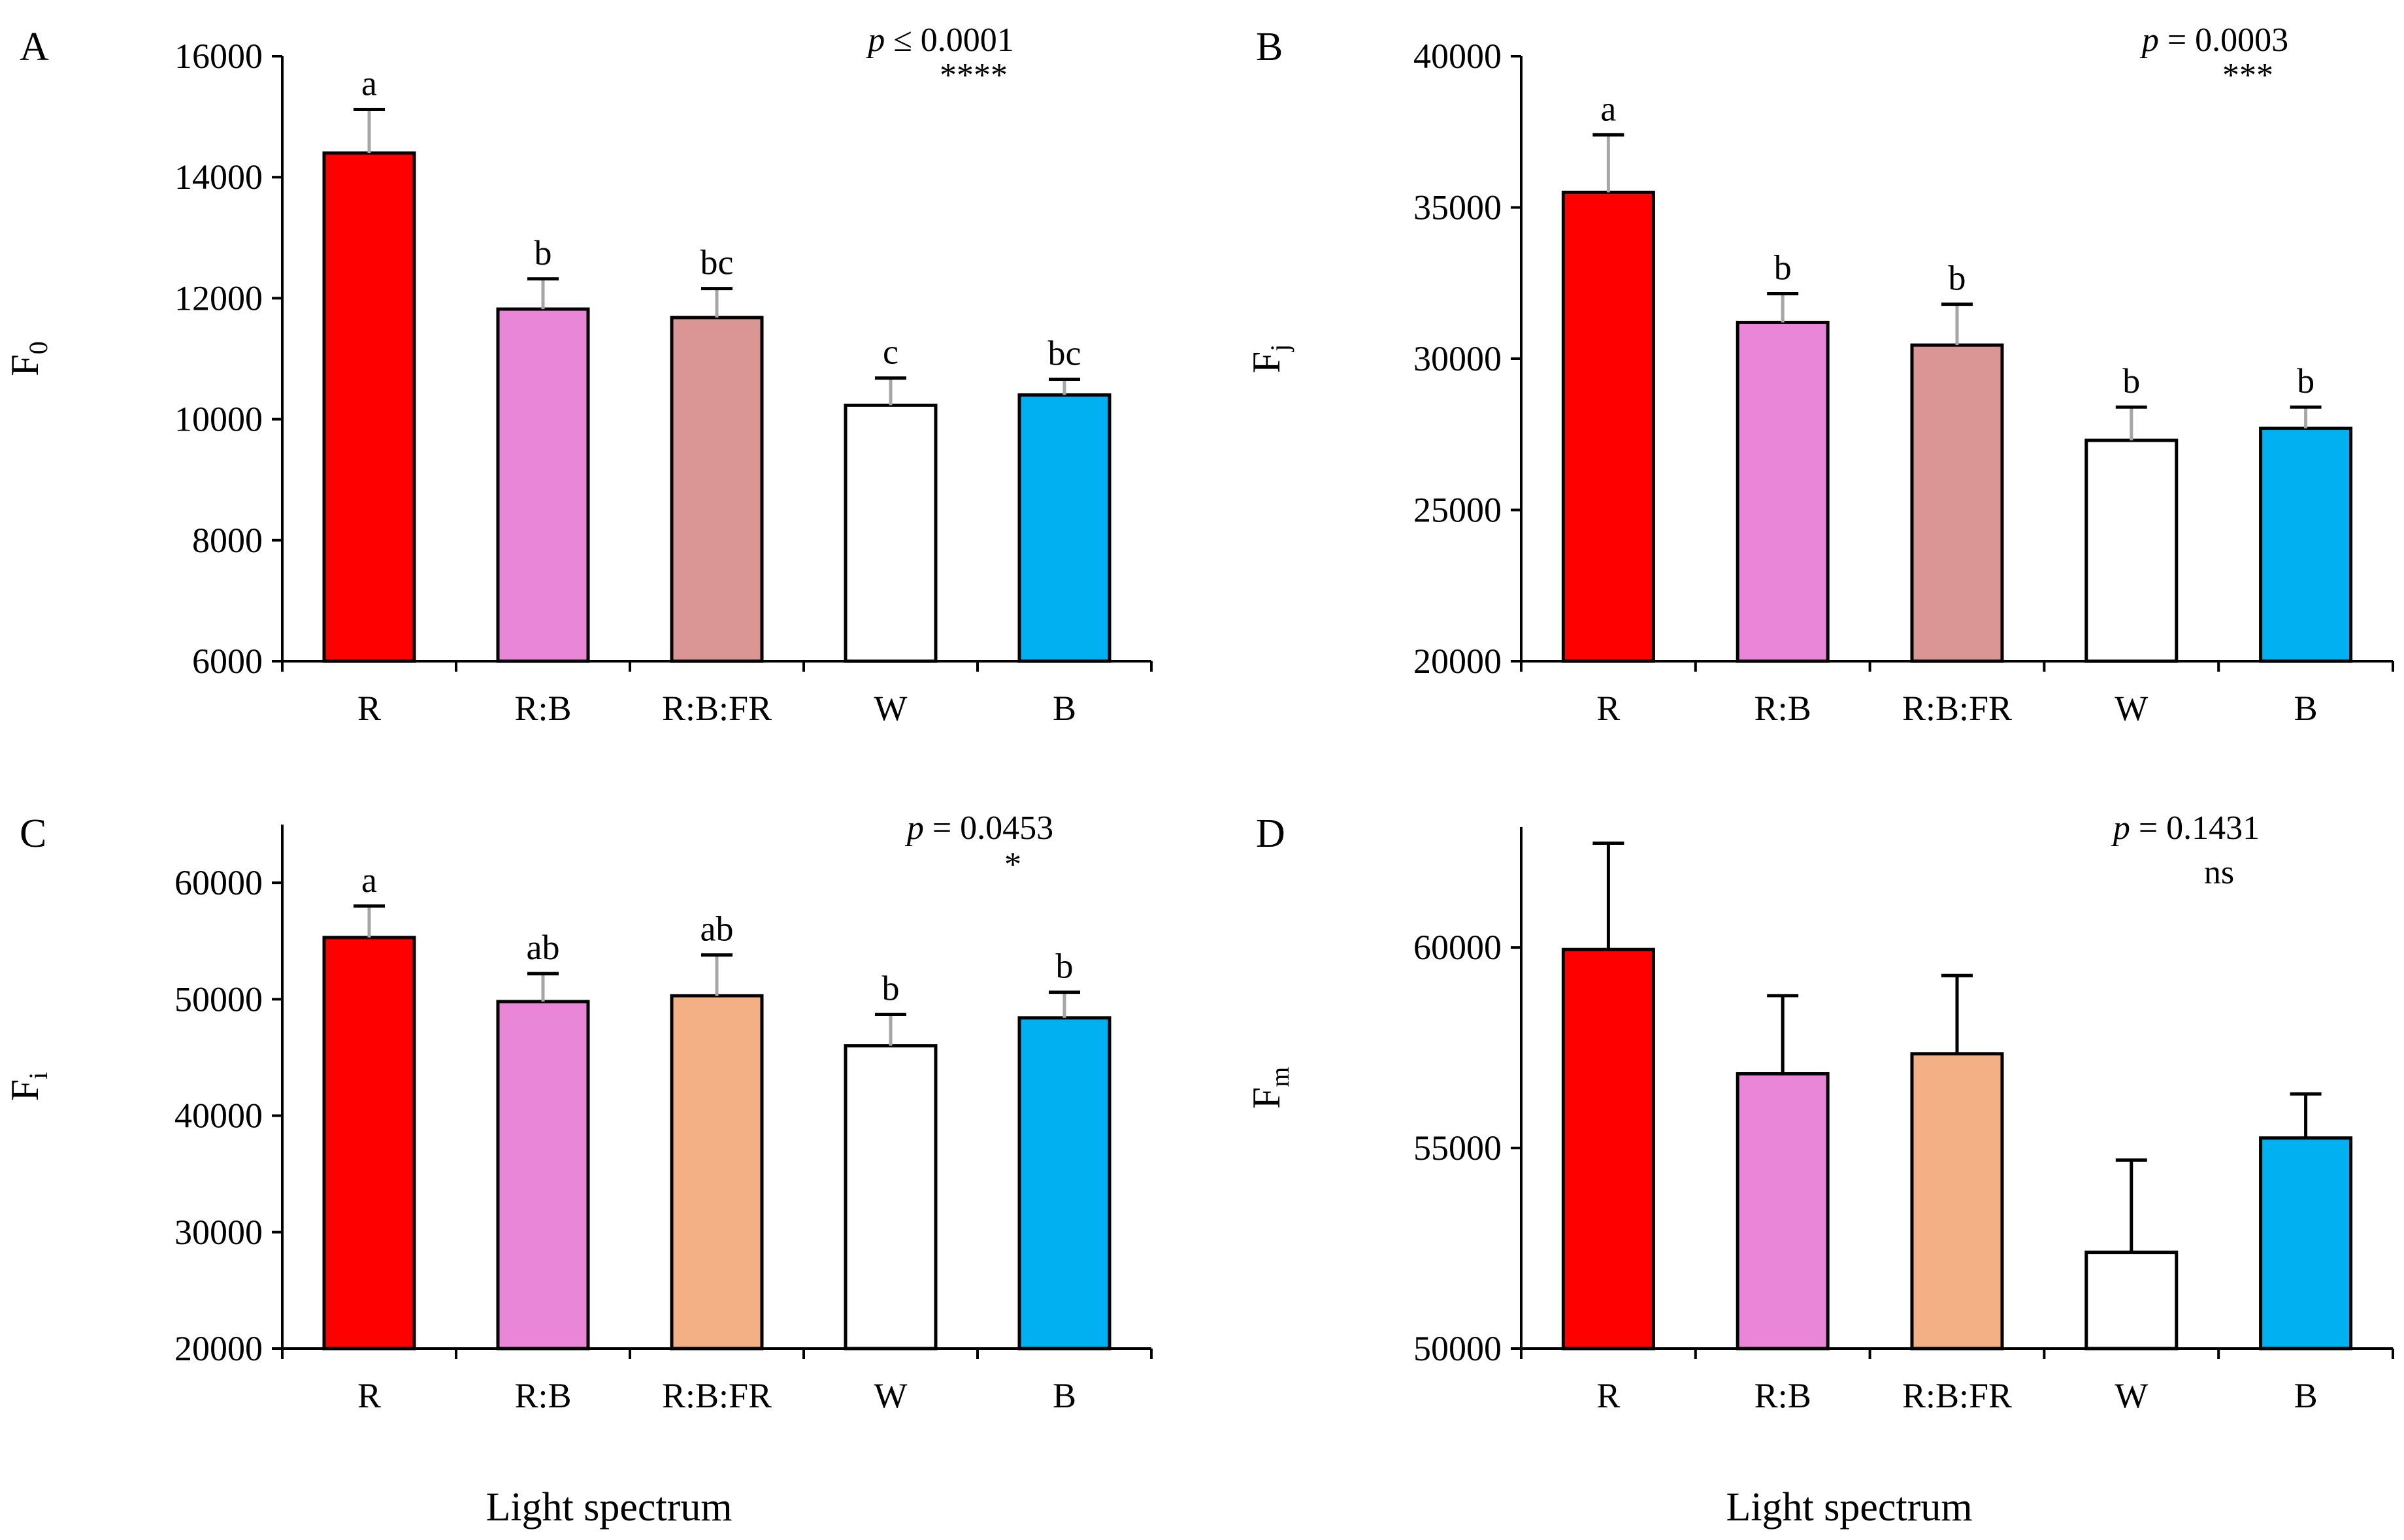  What do you see at coordinates (218, 419) in the screenshot?
I see `y-tick-label: 10000` at bounding box center [218, 419].